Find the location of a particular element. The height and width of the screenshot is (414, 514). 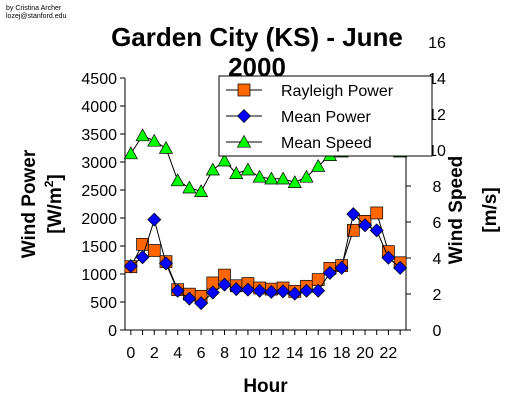

y-left-tick-label: 1500 is located at coordinates (99, 247).